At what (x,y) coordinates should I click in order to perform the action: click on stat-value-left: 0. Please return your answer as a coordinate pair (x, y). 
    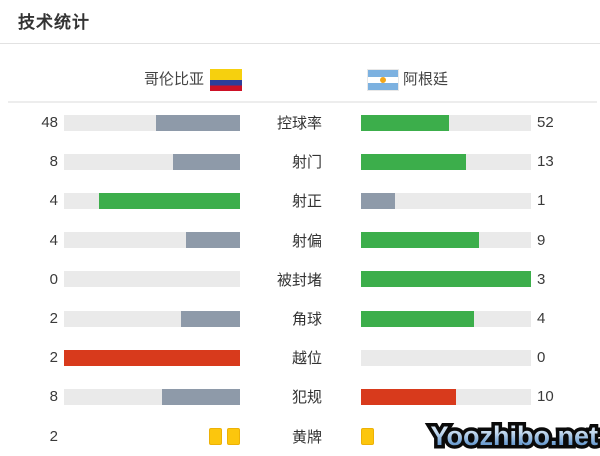
    Looking at the image, I should click on (53, 279).